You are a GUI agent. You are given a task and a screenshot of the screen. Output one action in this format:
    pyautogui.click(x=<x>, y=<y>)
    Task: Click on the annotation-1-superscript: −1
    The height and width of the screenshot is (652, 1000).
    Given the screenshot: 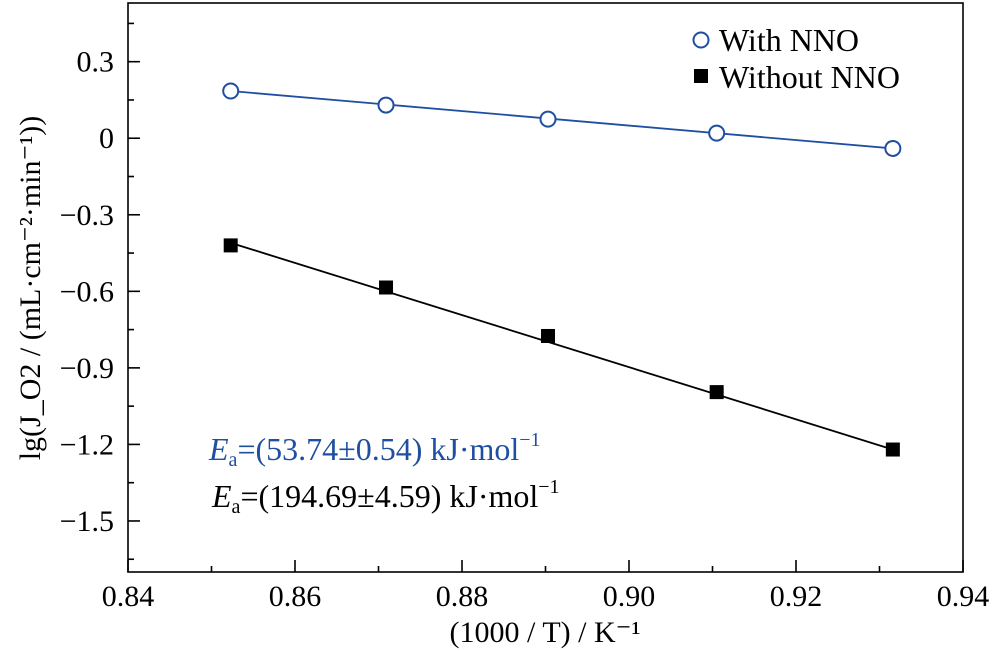 What is the action you would take?
    pyautogui.click(x=529, y=440)
    